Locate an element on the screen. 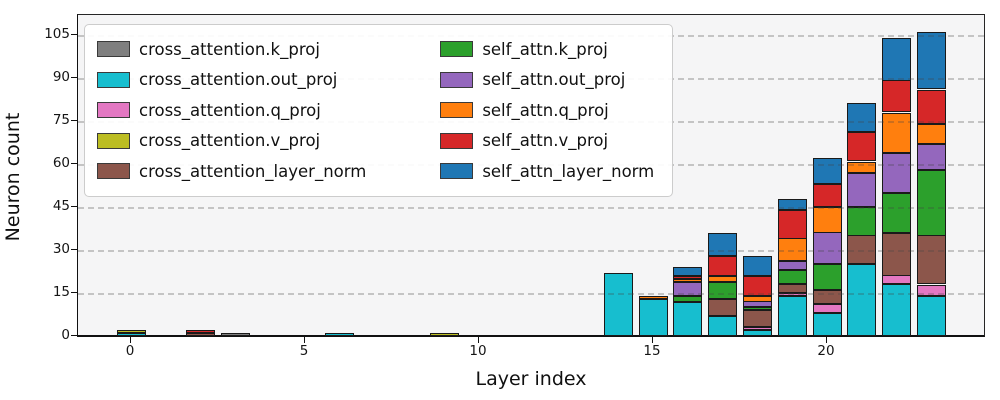 The image size is (1000, 400). bar-layer-17-seg-self_attn.k_proj is located at coordinates (722, 290).